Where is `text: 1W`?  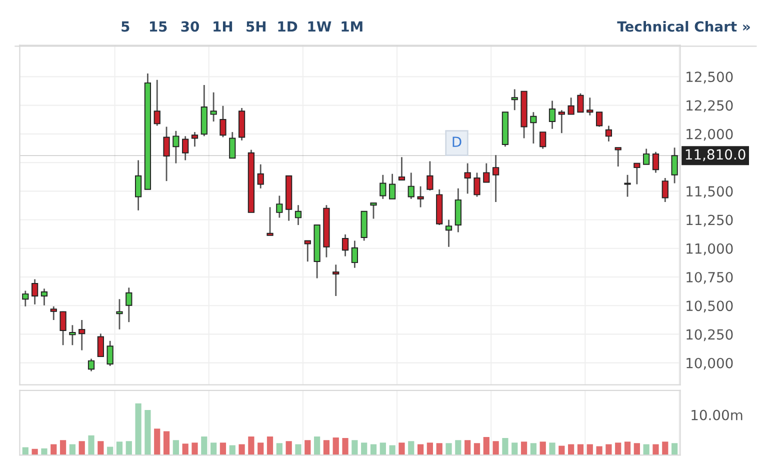 text: 1W is located at coordinates (320, 26).